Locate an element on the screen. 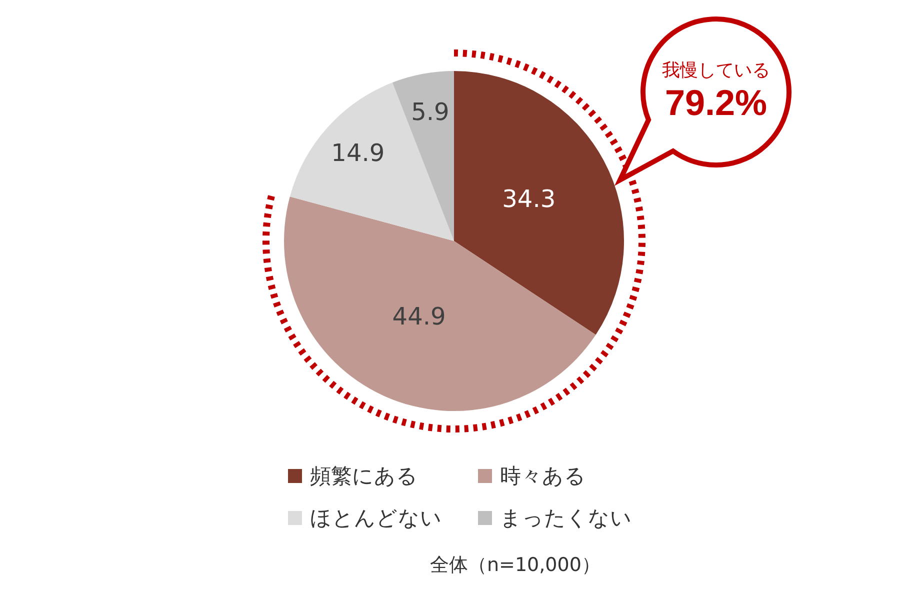 Image resolution: width=900 pixels, height=600 pixels. legend-label: 頻繁にある is located at coordinates (364, 476).